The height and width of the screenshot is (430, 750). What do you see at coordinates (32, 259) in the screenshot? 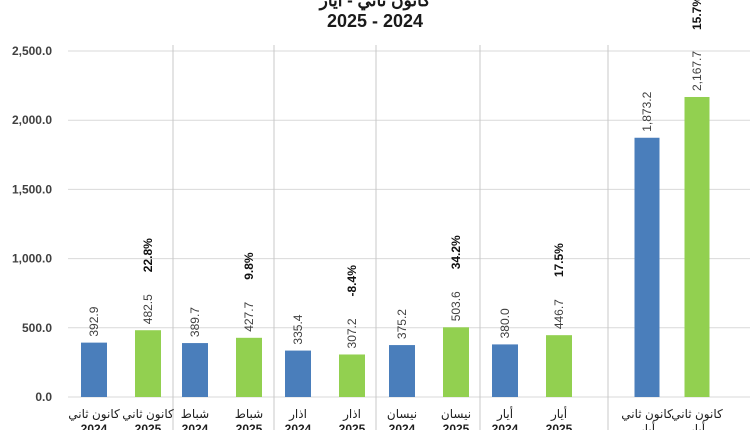
I see `y-tick-label: 1,000.0` at bounding box center [32, 259].